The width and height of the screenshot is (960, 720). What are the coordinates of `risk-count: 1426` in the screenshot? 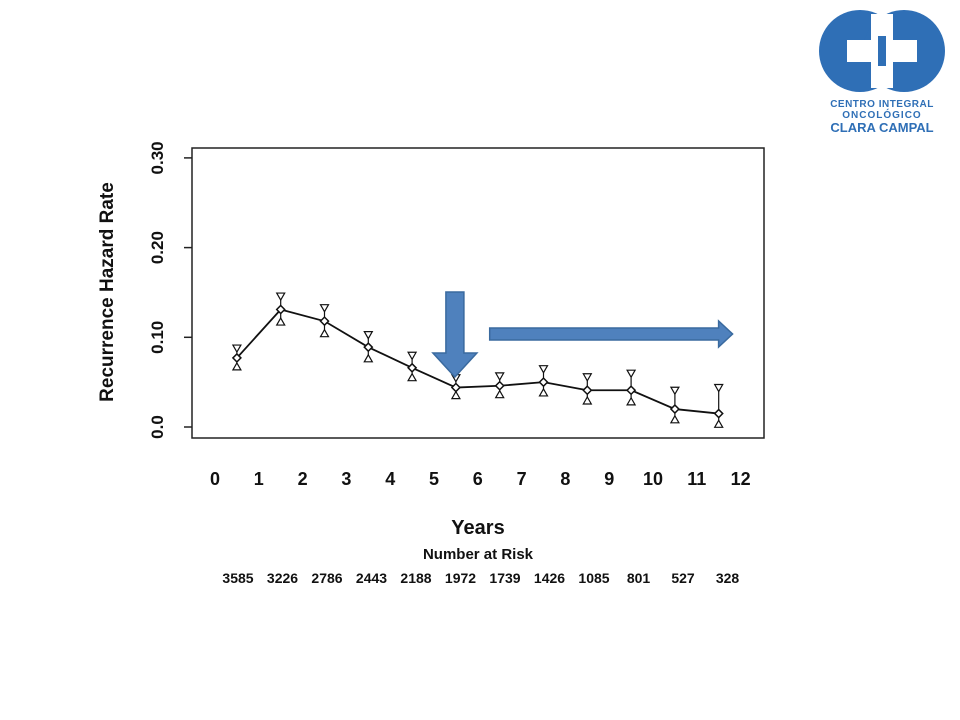 It's located at (549, 578).